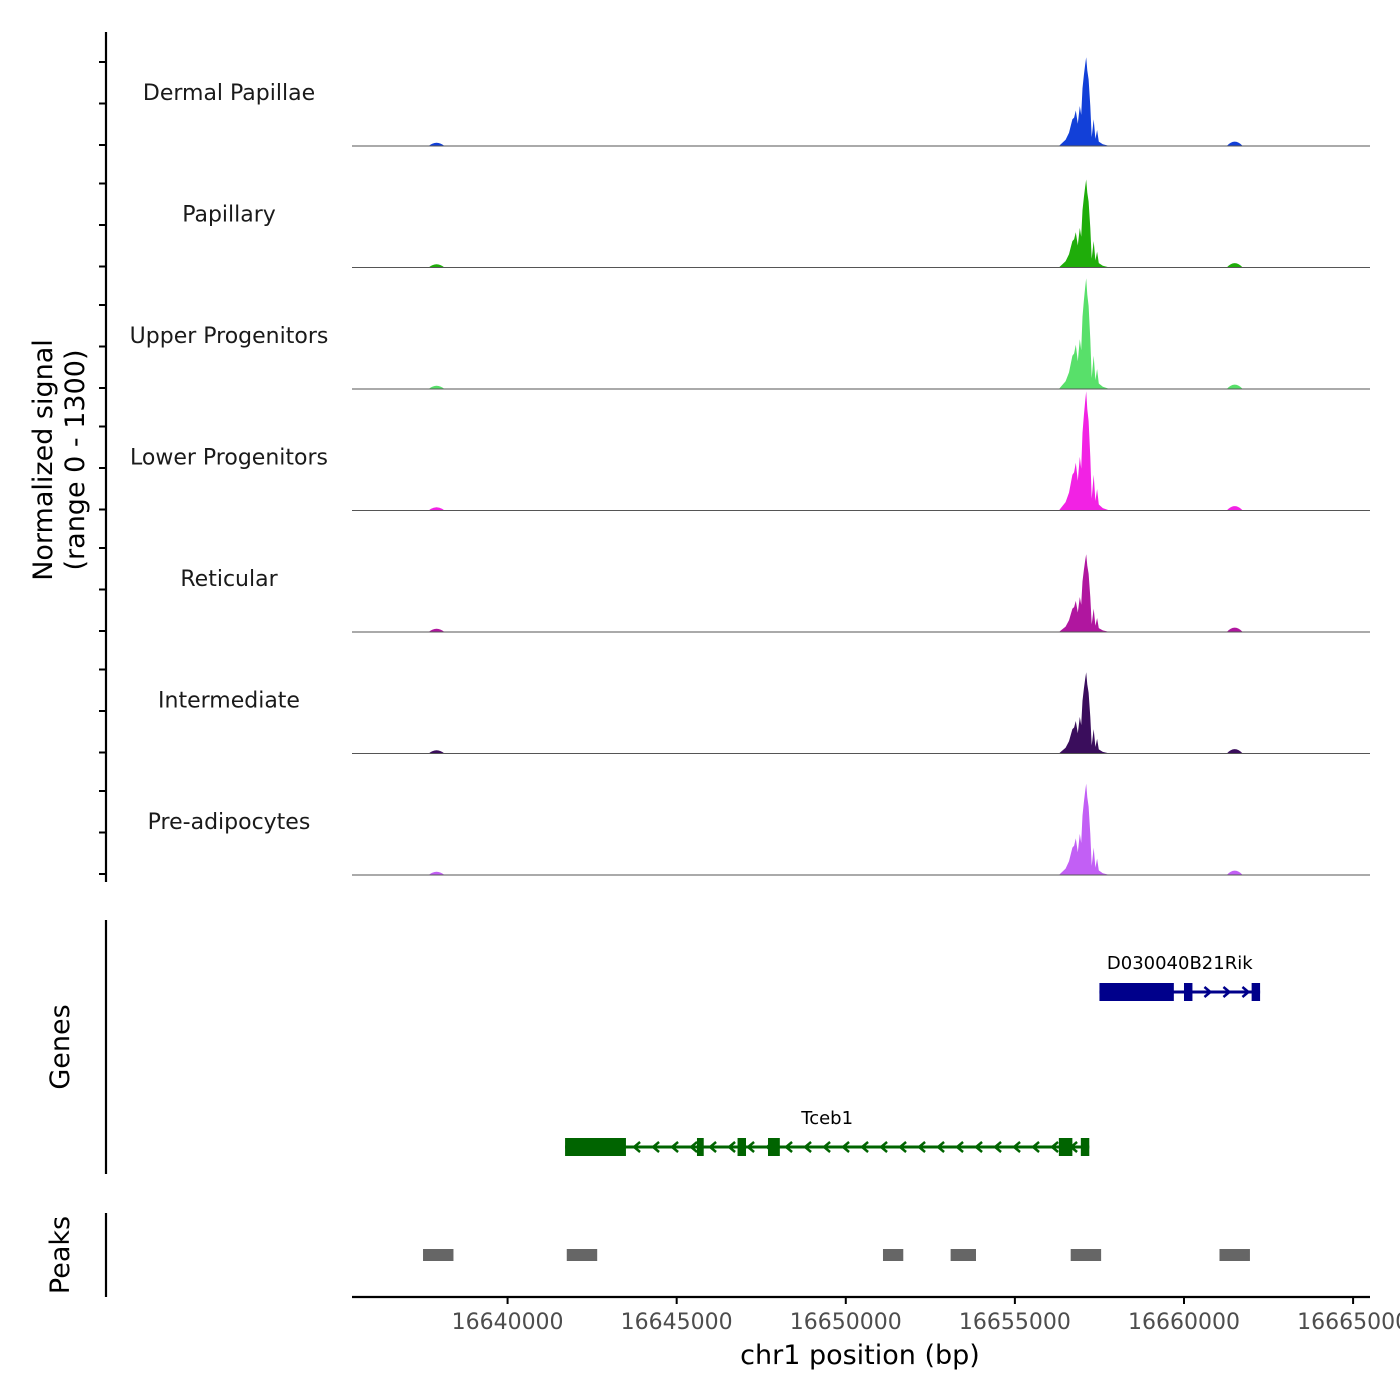 This screenshot has width=1400, height=1400. What do you see at coordinates (1348, 1322) in the screenshot?
I see `x-tick-label: 16665000` at bounding box center [1348, 1322].